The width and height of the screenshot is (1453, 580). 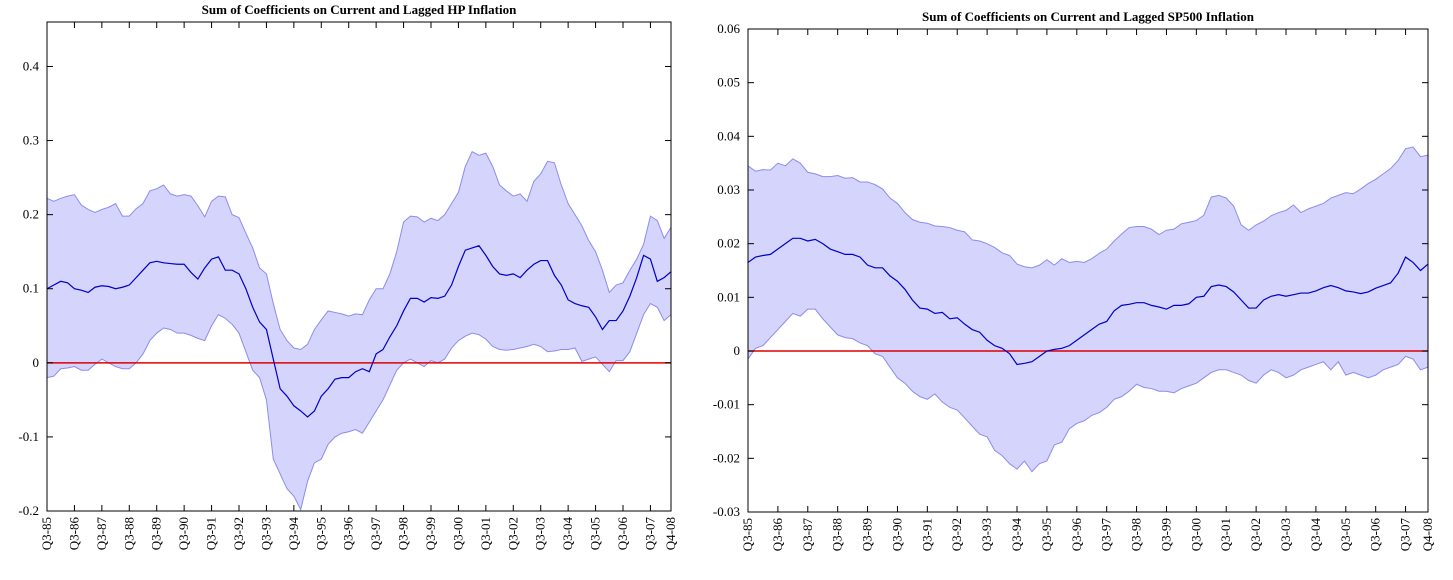 I want to click on y-tick-label: 0.04, so click(x=728, y=135).